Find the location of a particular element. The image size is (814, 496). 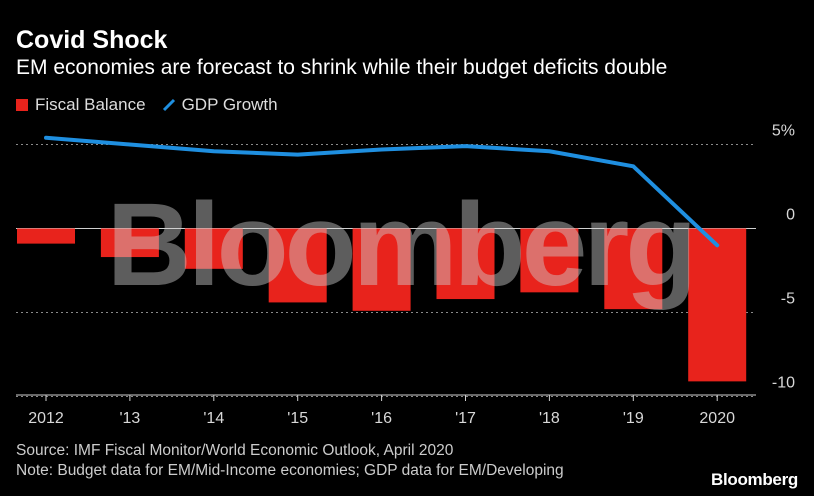

x-tick-label: '15 is located at coordinates (297, 418).